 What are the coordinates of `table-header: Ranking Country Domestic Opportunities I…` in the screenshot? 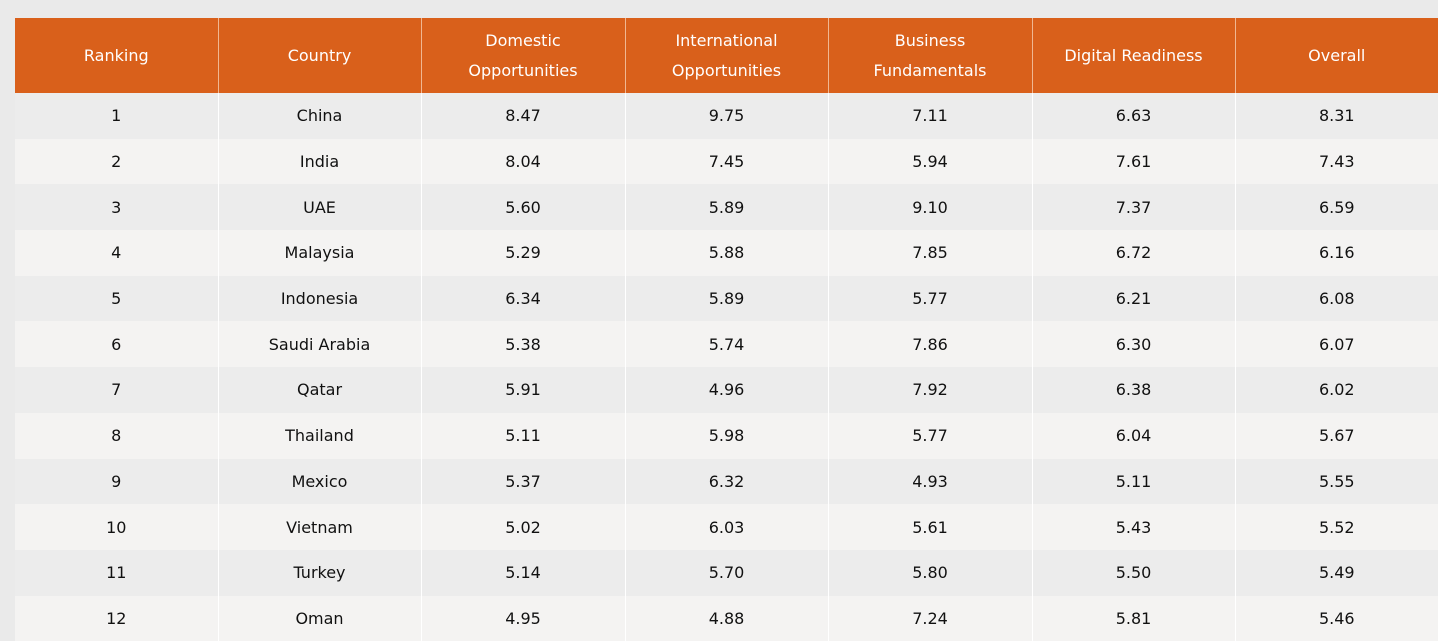 It's located at (726, 55).